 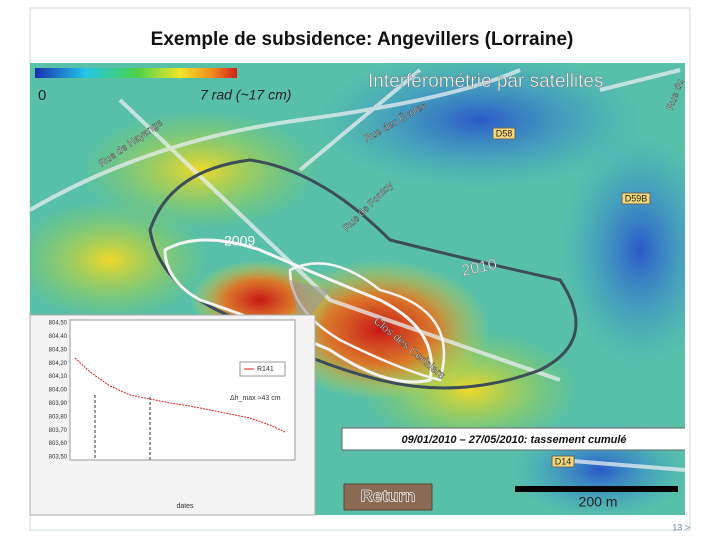 What do you see at coordinates (239, 241) in the screenshot?
I see `zone-label: 2009` at bounding box center [239, 241].